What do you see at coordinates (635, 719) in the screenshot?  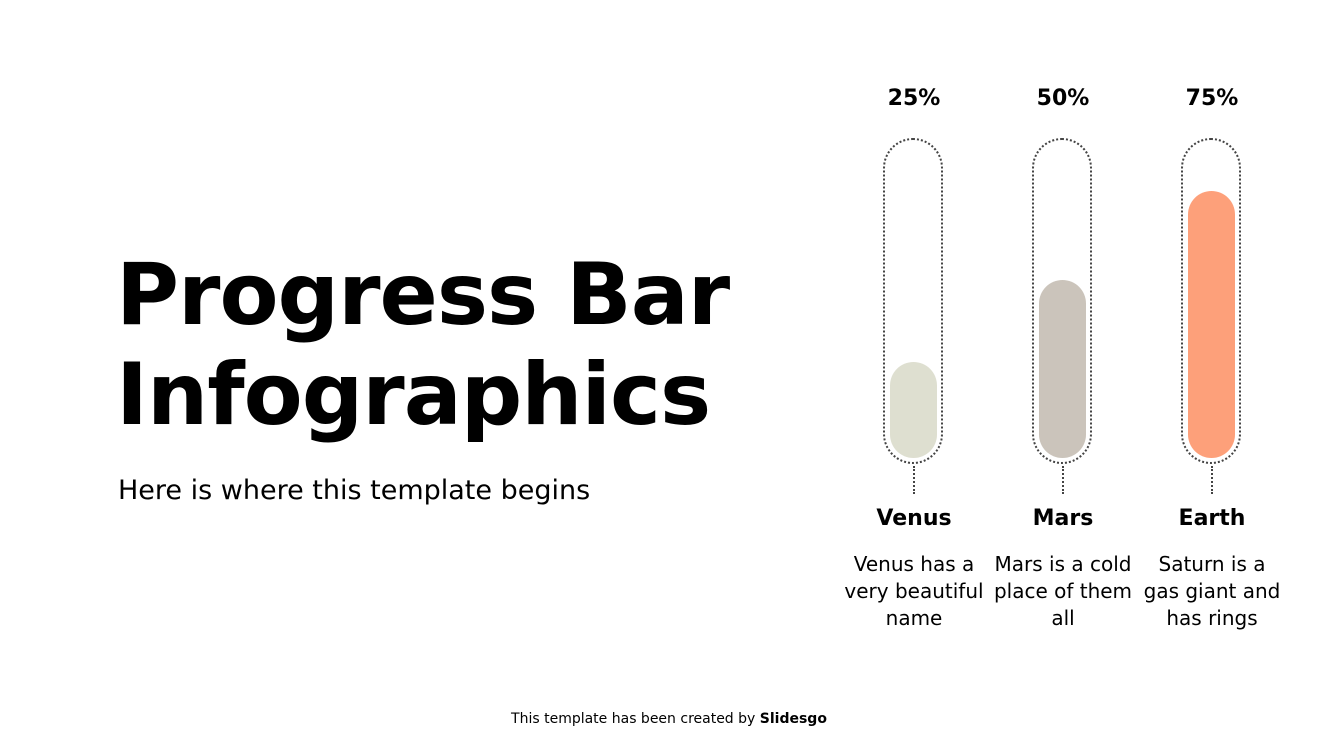 I see `footer-text: This template has been created by` at bounding box center [635, 719].